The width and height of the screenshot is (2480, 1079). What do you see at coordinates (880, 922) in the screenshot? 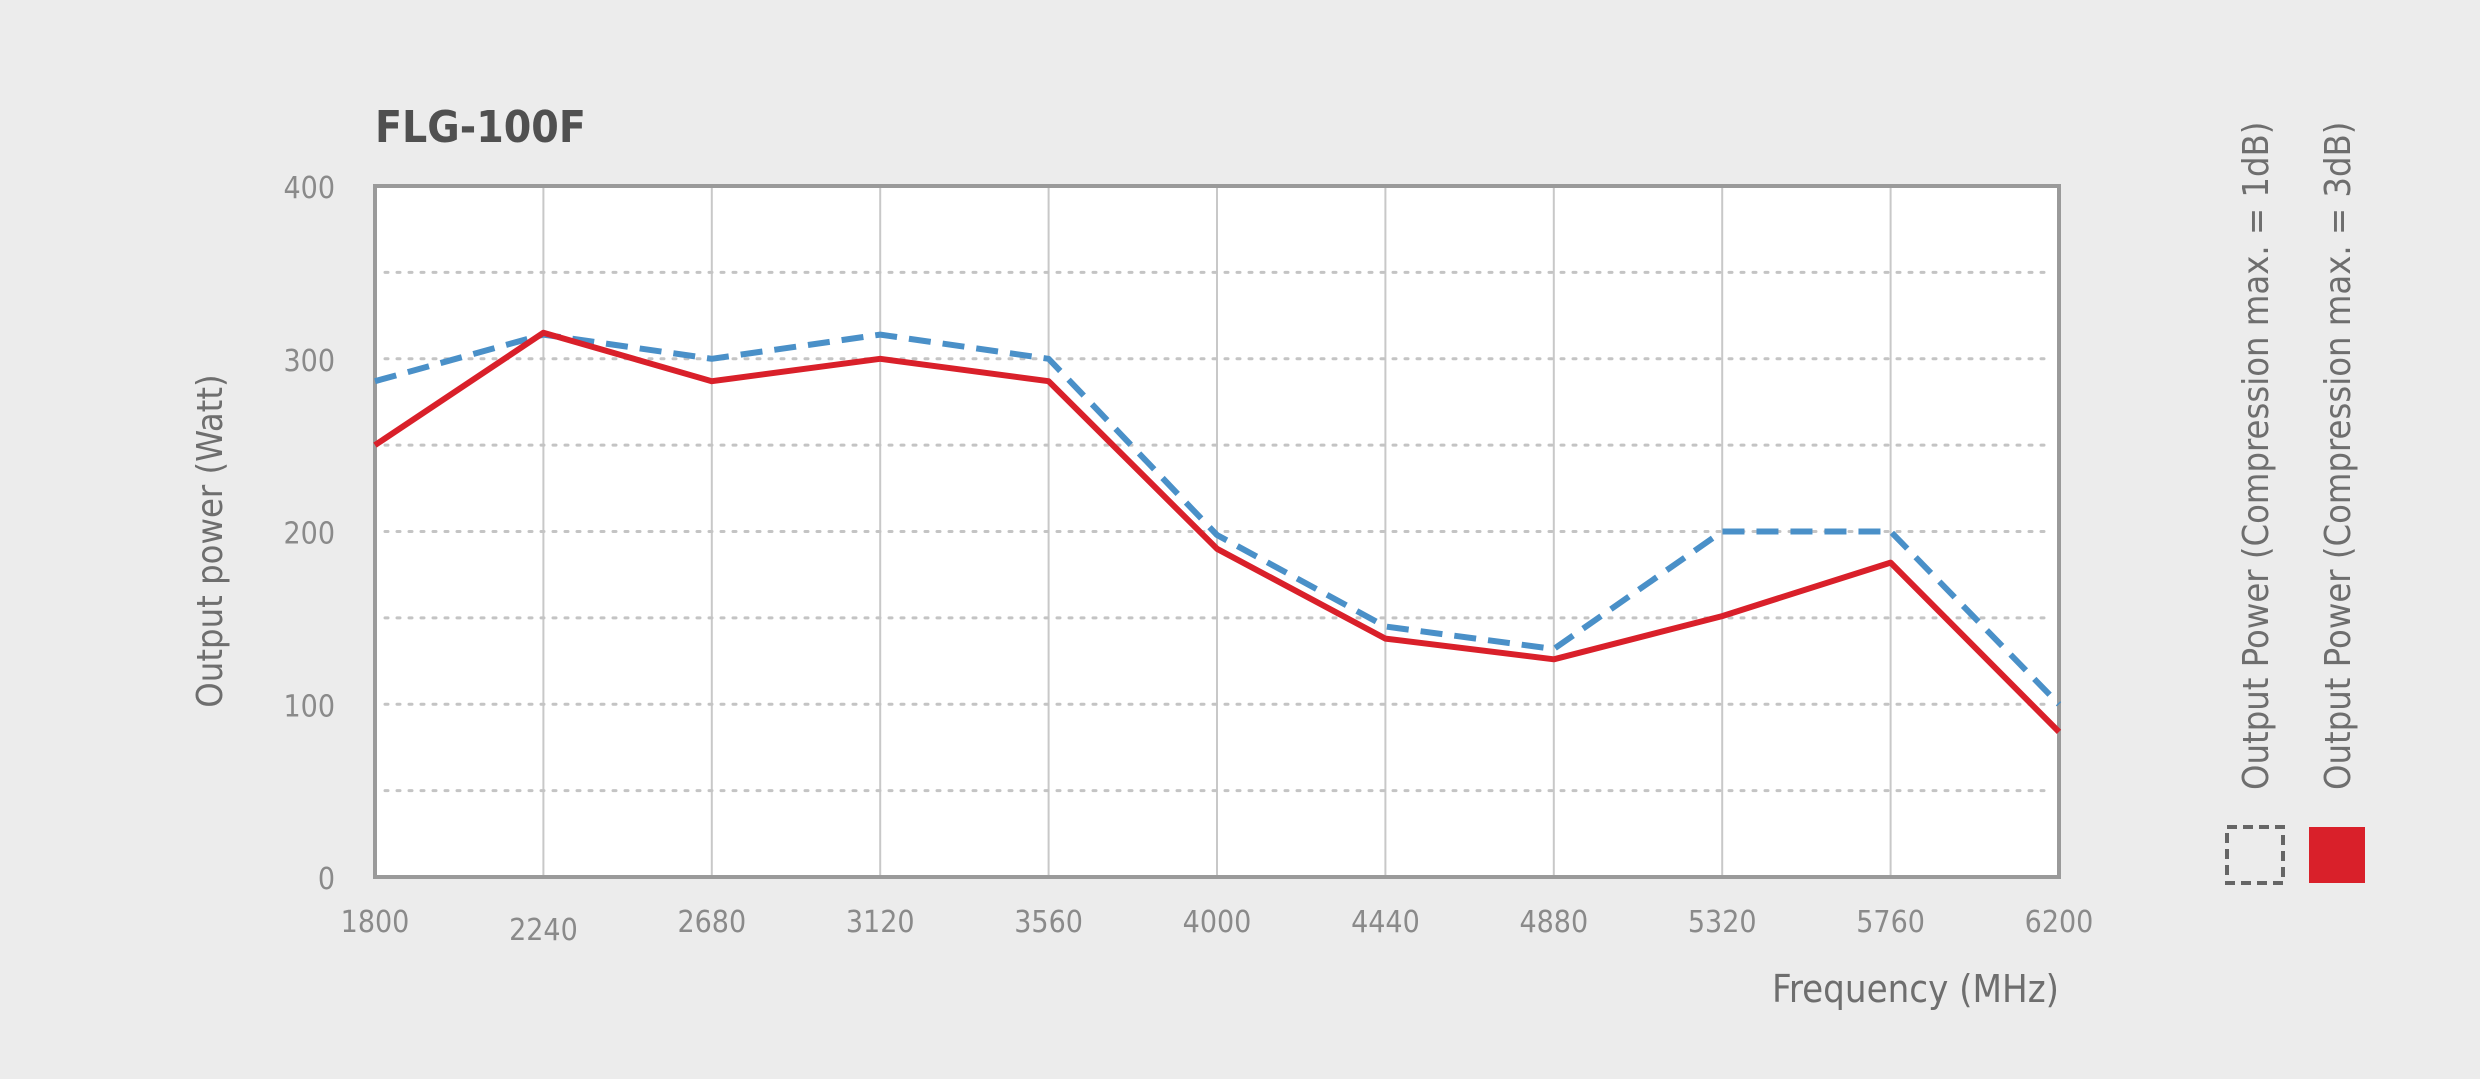
I see `x-tick-label: 3120` at bounding box center [880, 922].